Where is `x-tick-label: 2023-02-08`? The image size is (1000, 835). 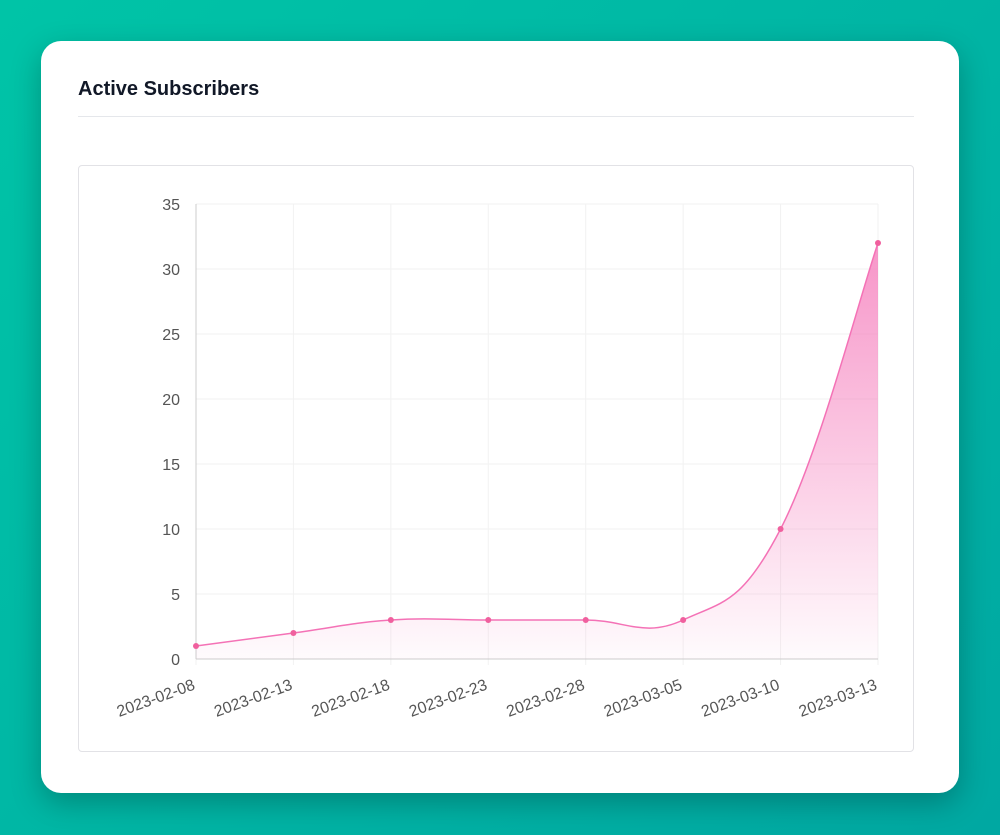
x-tick-label: 2023-02-08 is located at coordinates (156, 699).